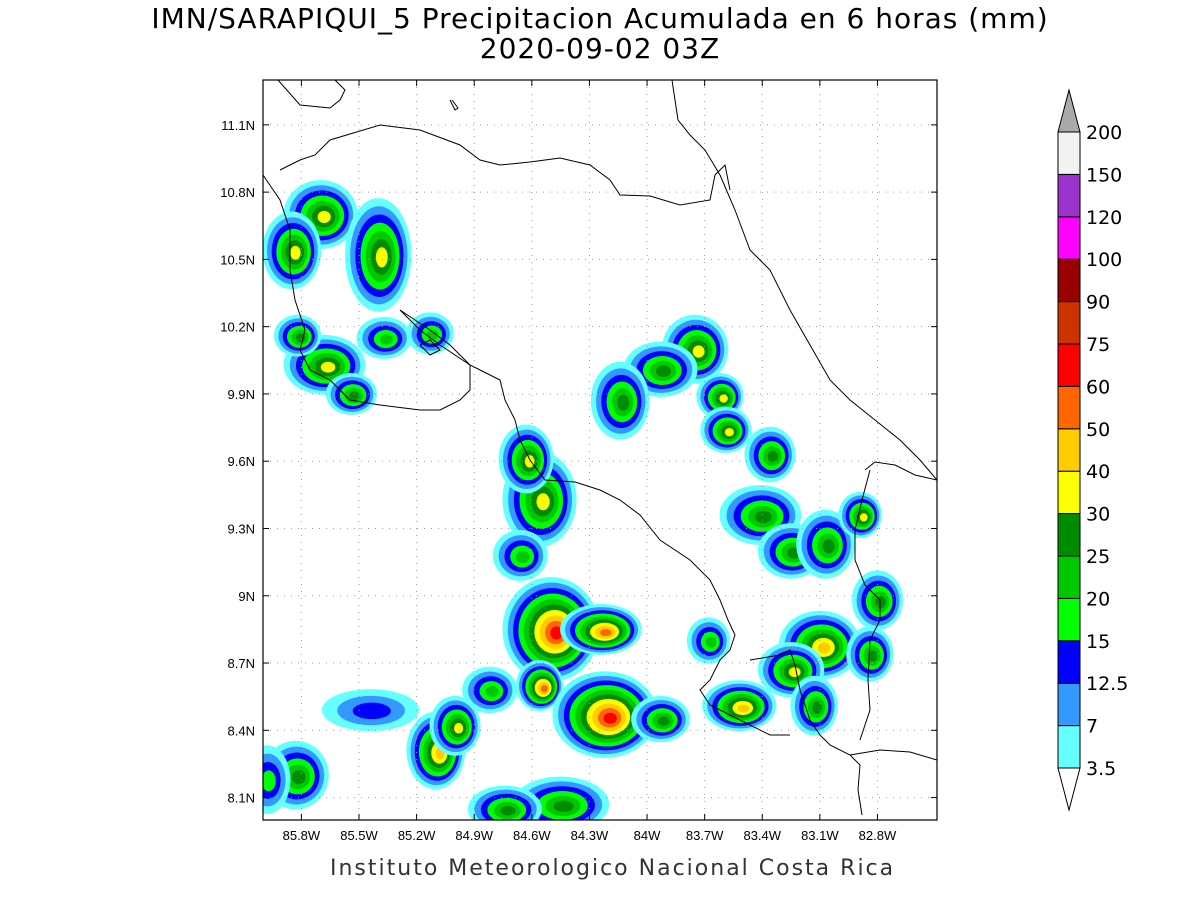 The height and width of the screenshot is (900, 1200). What do you see at coordinates (237, 259) in the screenshot?
I see `lat-tick-label: 10.5N` at bounding box center [237, 259].